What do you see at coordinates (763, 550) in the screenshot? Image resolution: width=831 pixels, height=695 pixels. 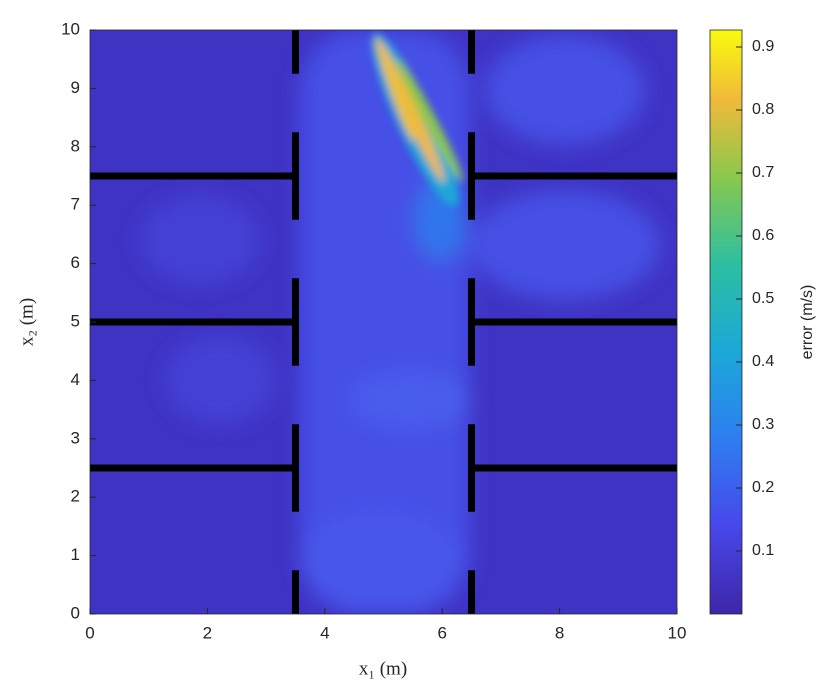 I see `colorbar-tick-label: 0.1` at bounding box center [763, 550].